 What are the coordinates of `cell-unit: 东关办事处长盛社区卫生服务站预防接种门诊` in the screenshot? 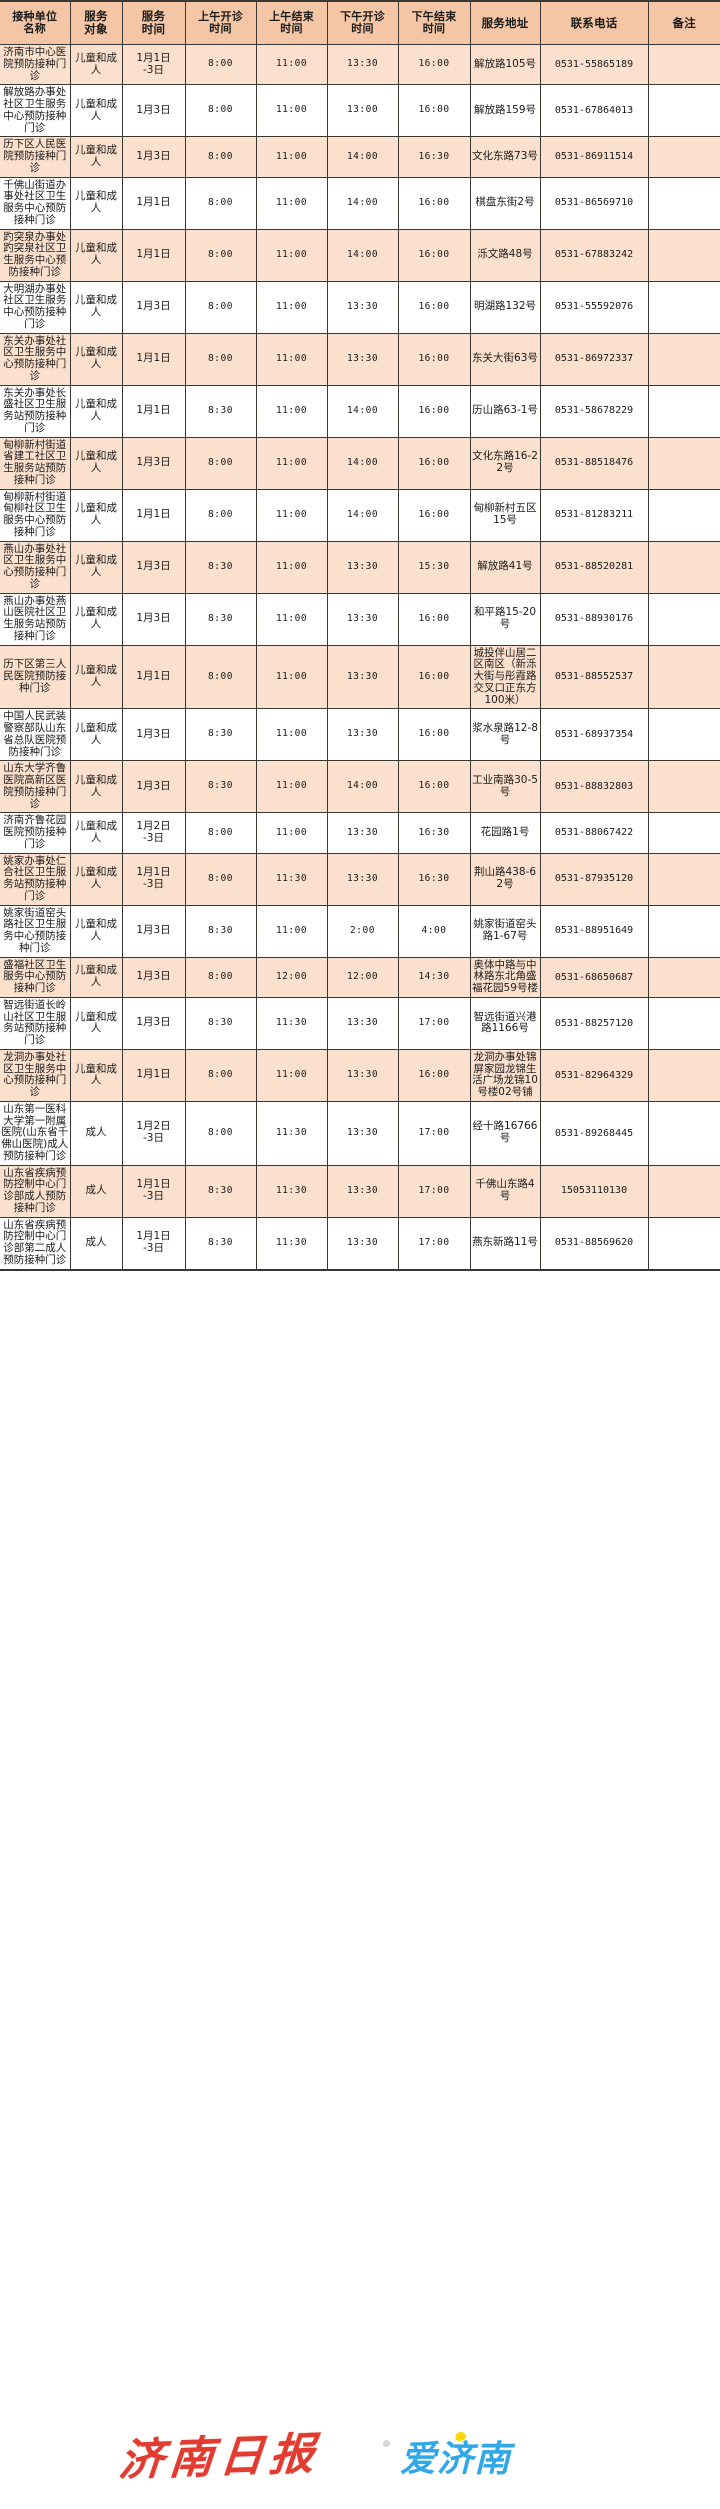 It's located at (35, 411).